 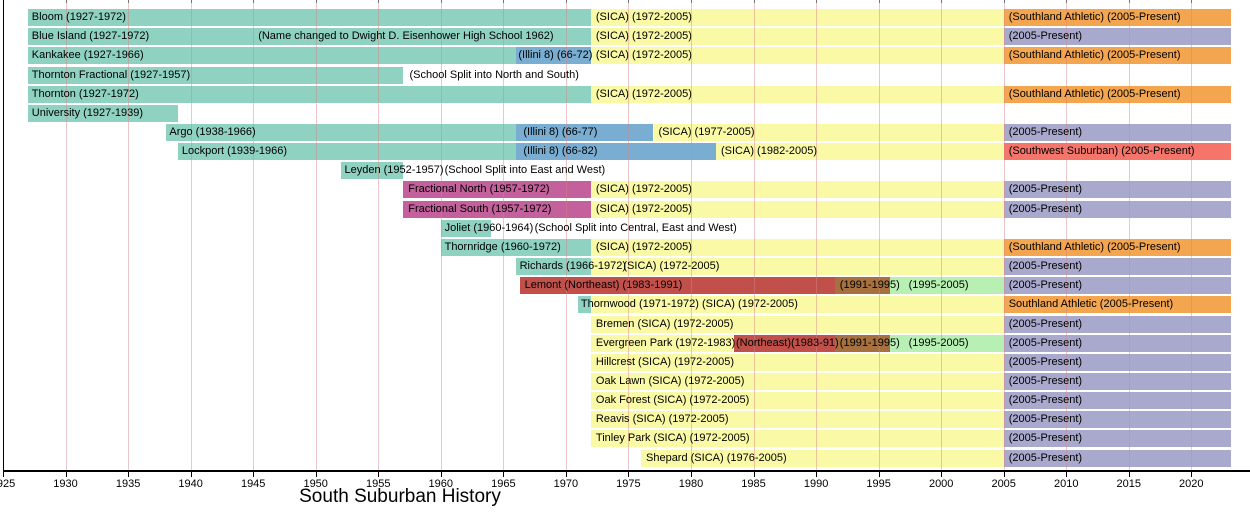 I want to click on timeline-row: Bremen (SICA) (1972-2005) (2005-Present), so click(x=617, y=324).